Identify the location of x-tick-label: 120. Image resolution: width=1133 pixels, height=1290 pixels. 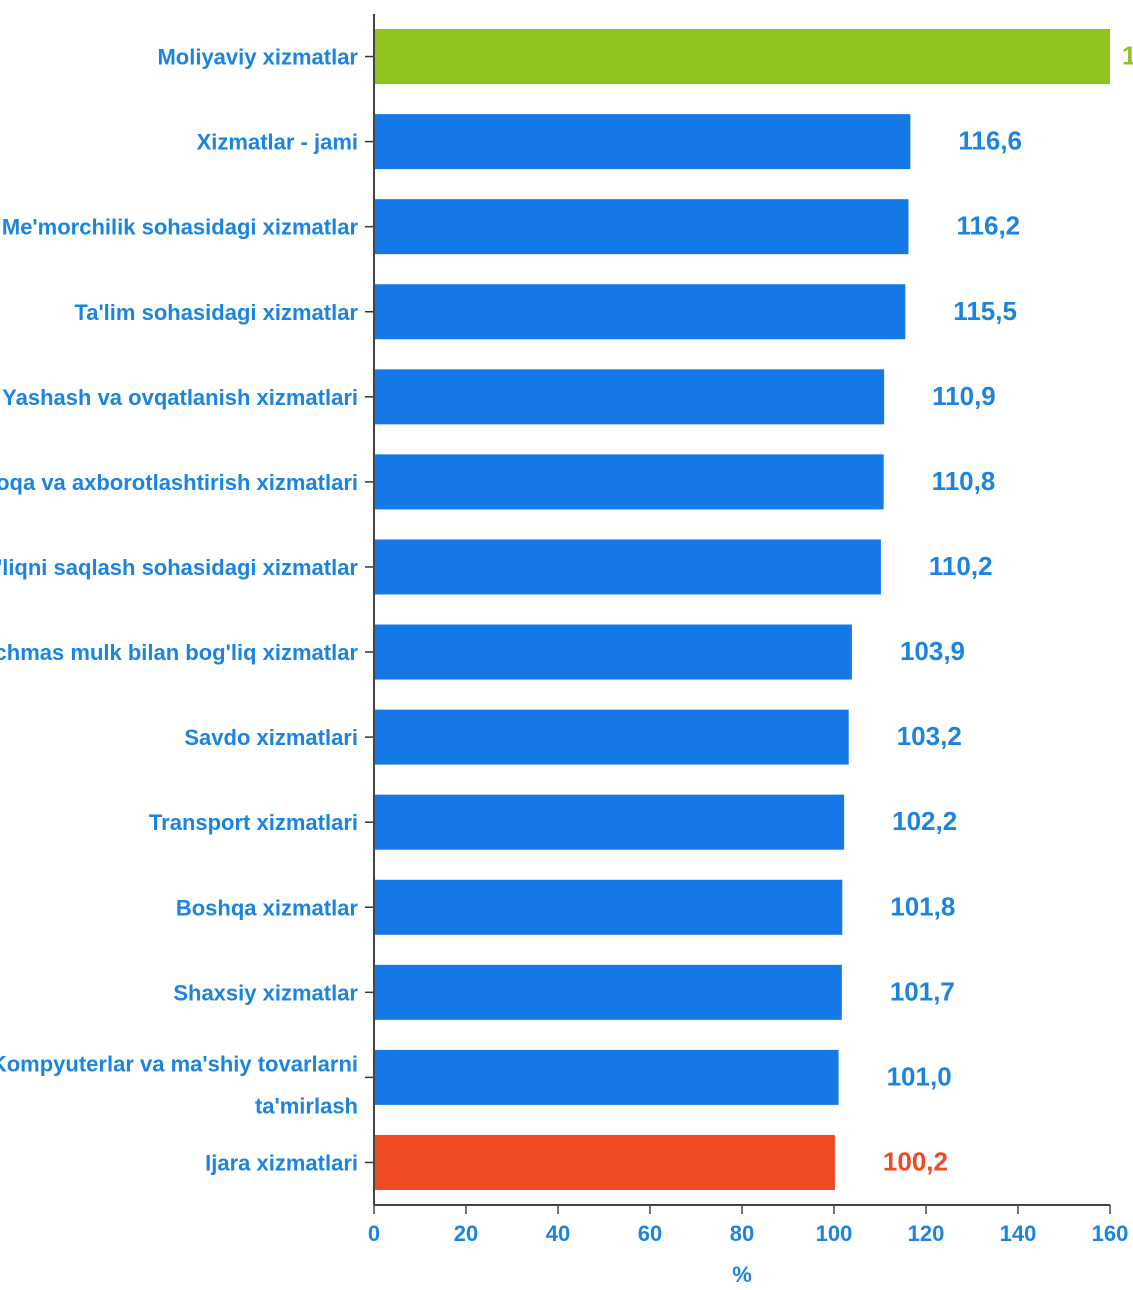
(926, 1233).